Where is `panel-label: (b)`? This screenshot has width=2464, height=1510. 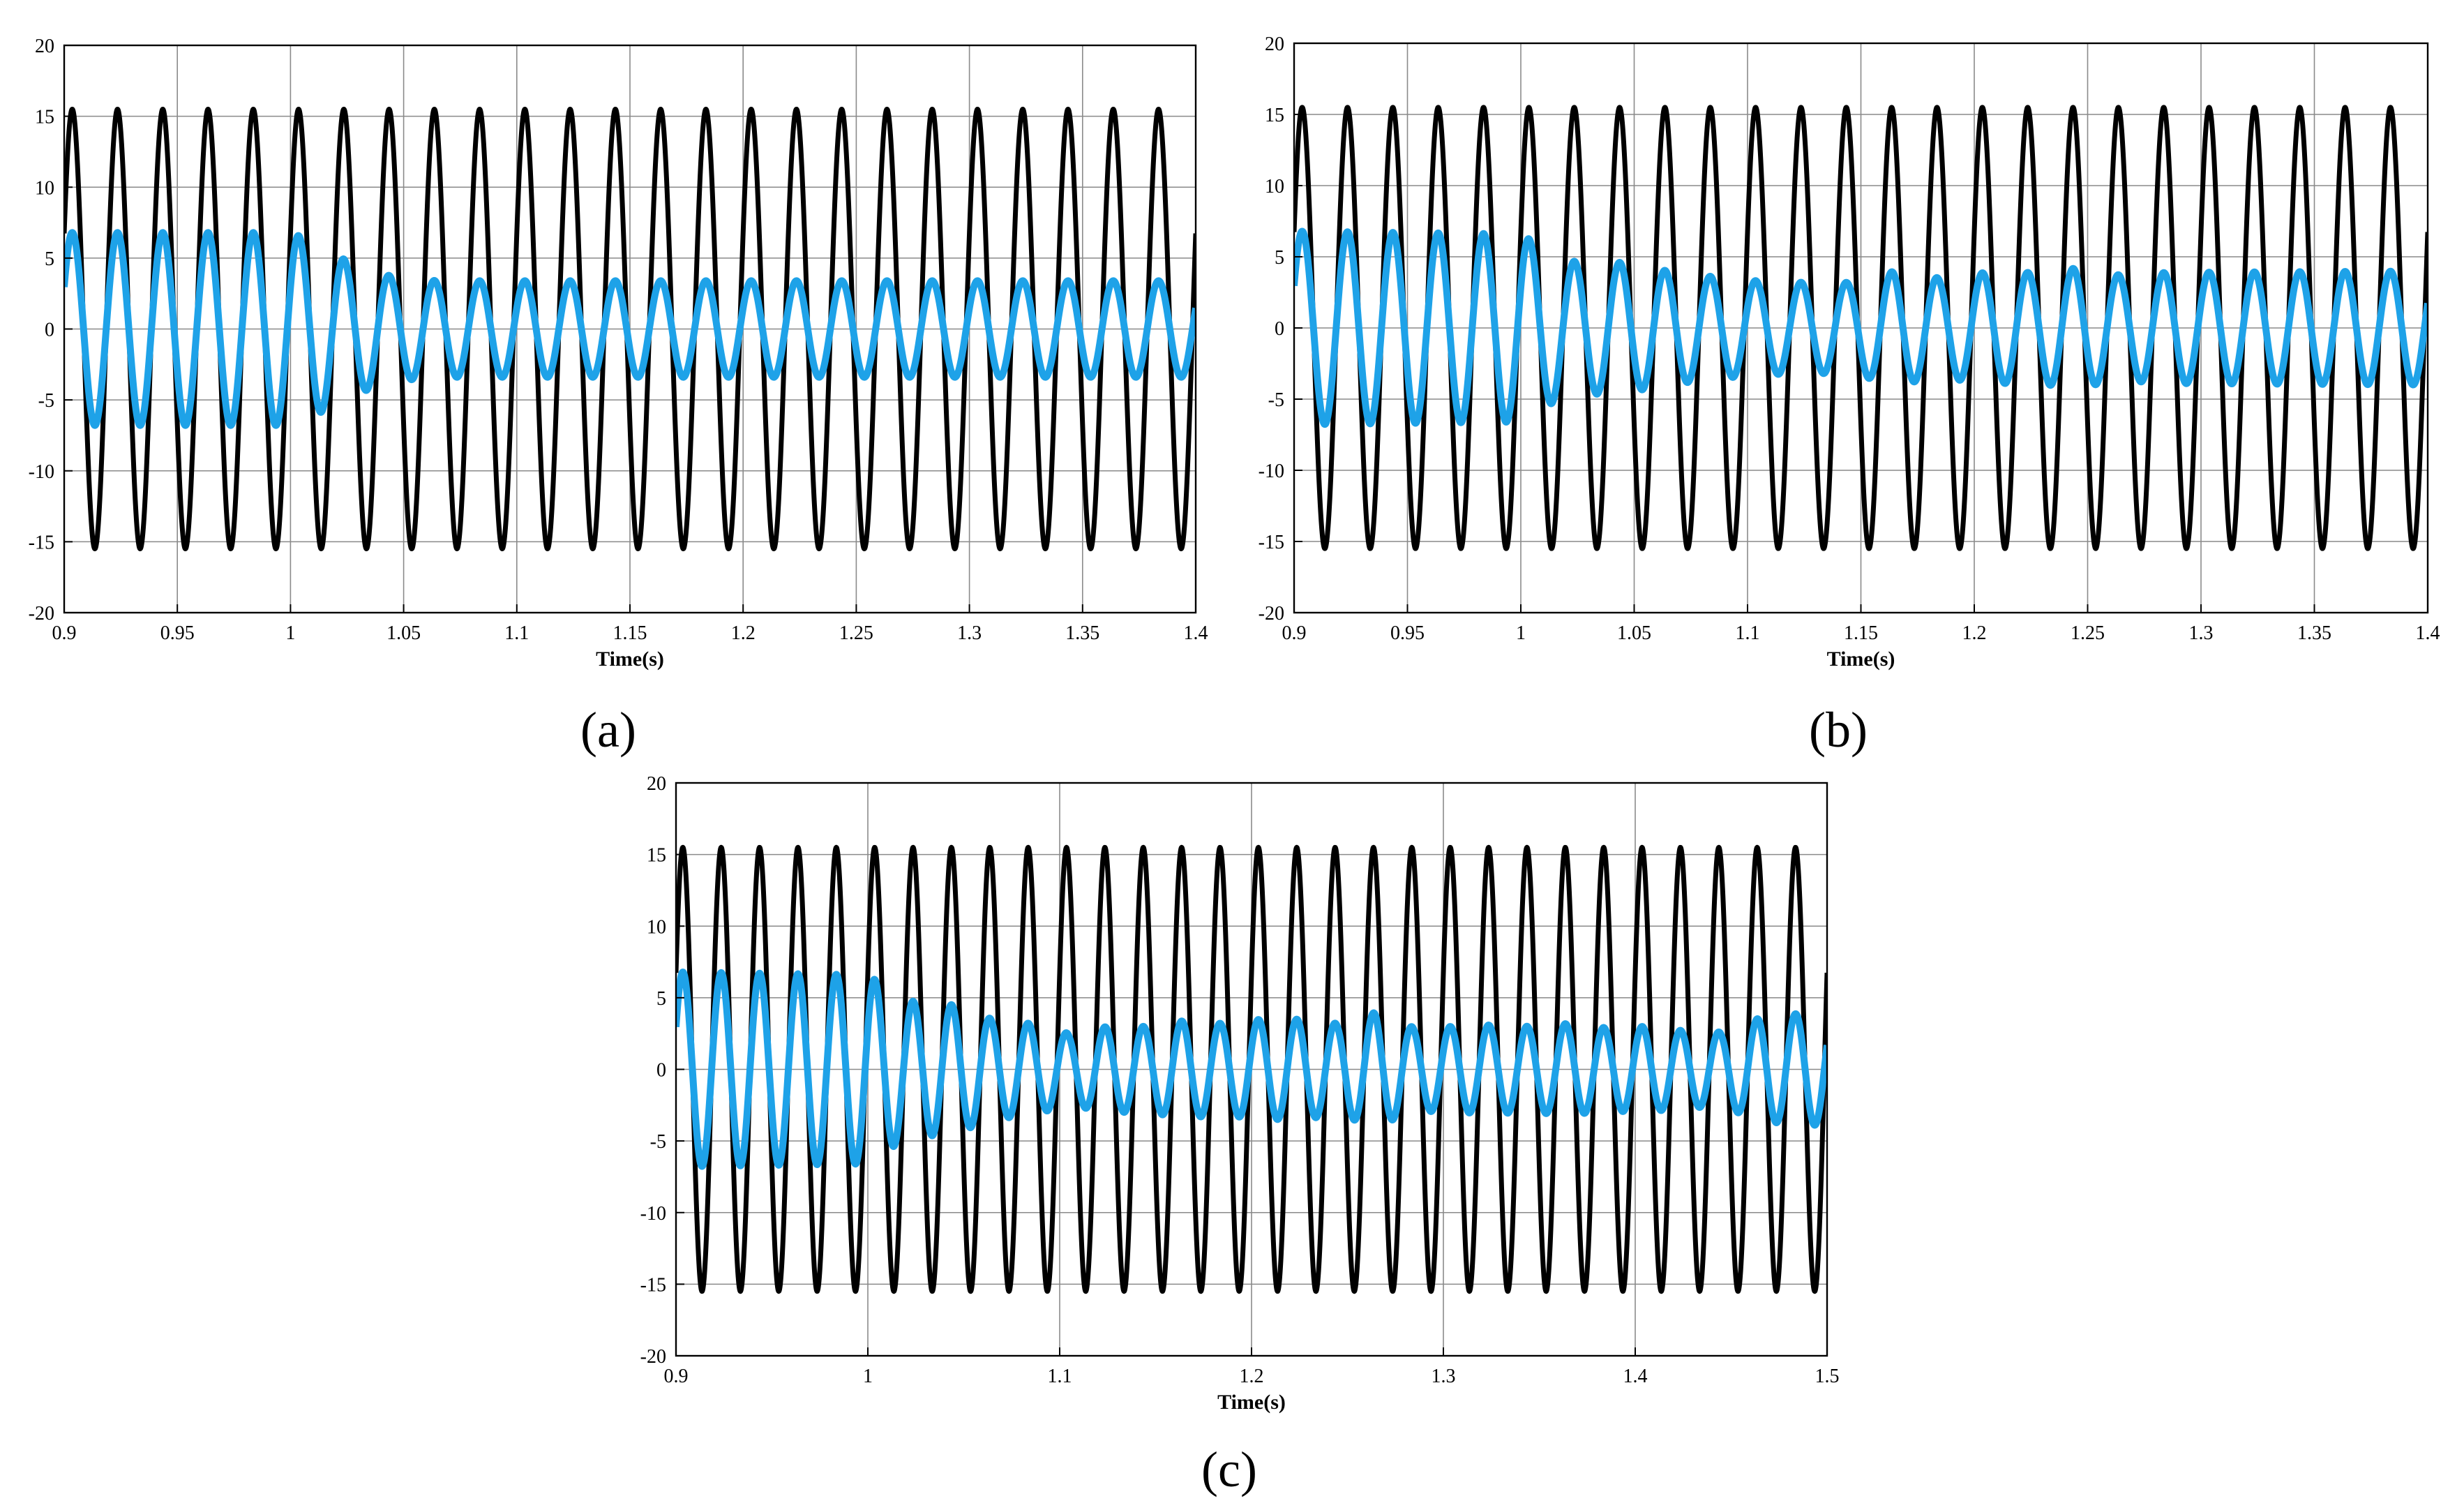
panel-label: (b) is located at coordinates (1838, 730).